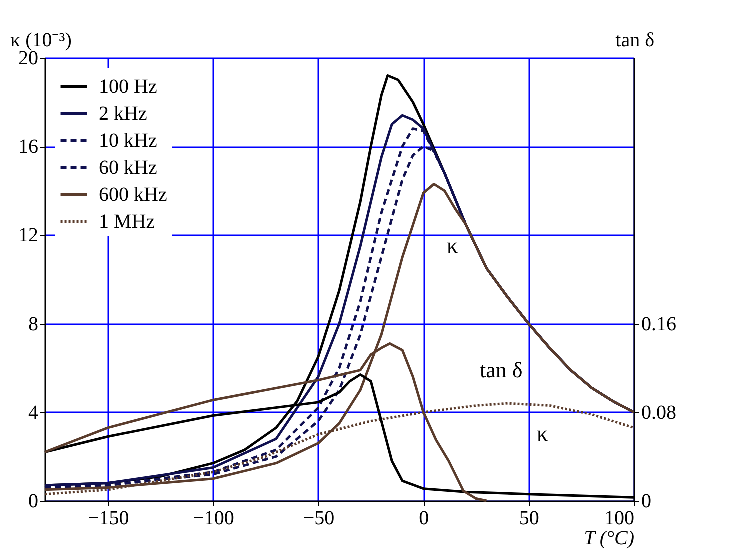  I want to click on x-tick-label: −50, so click(319, 519).